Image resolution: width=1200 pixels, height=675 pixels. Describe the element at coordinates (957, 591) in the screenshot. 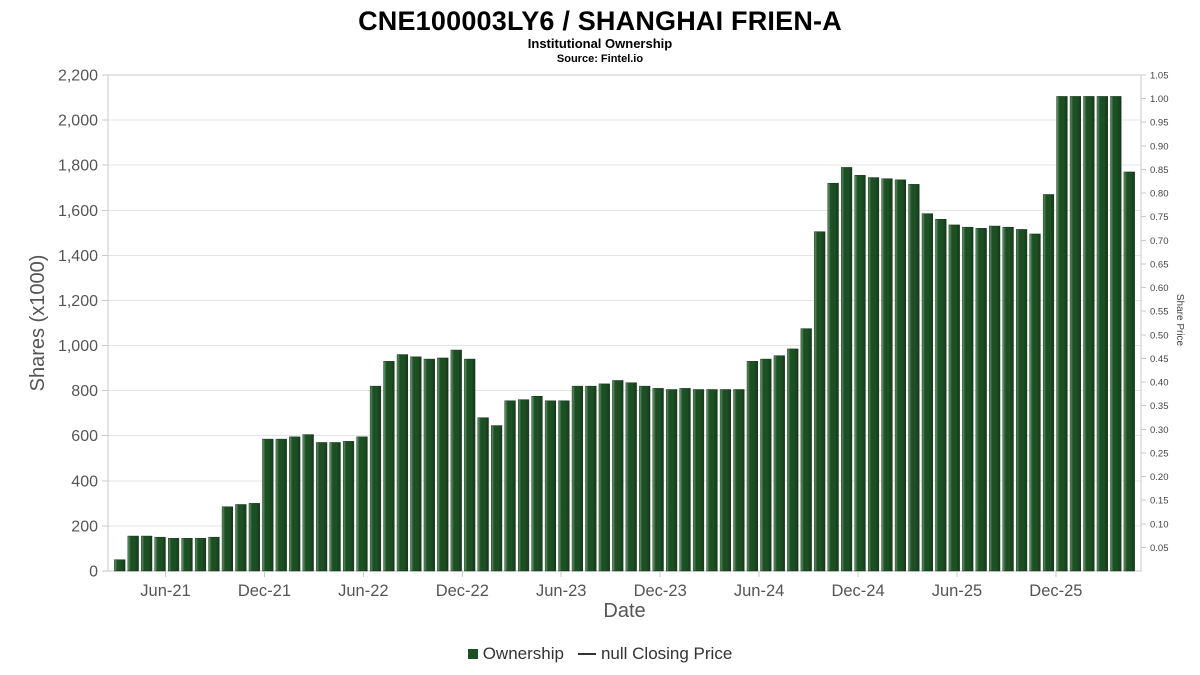

I see `svg-text: Jun-25` at that location.